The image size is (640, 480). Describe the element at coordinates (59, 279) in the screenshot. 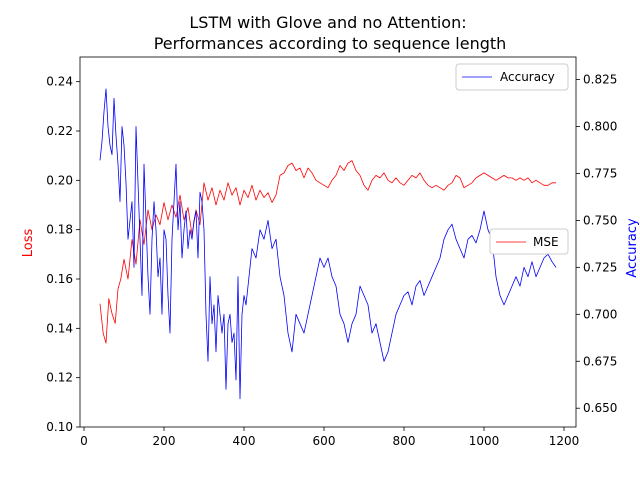

I see `left-y-tick-label: 0.16` at that location.